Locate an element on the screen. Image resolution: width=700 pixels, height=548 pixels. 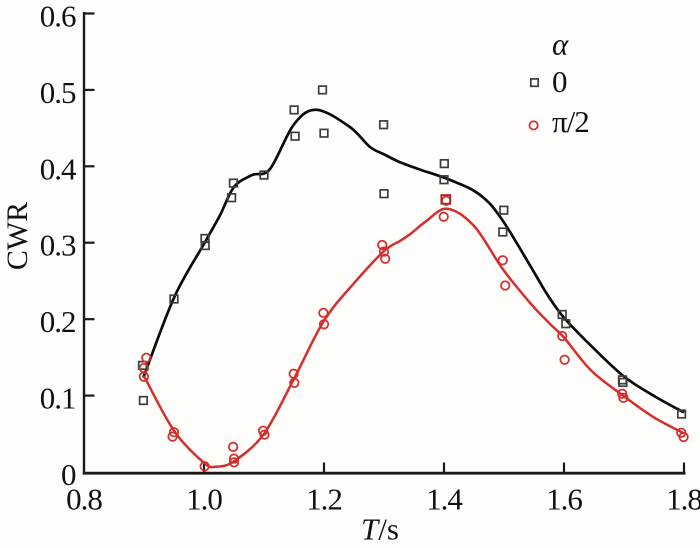
svg-text: 1.6 is located at coordinates (564, 499).